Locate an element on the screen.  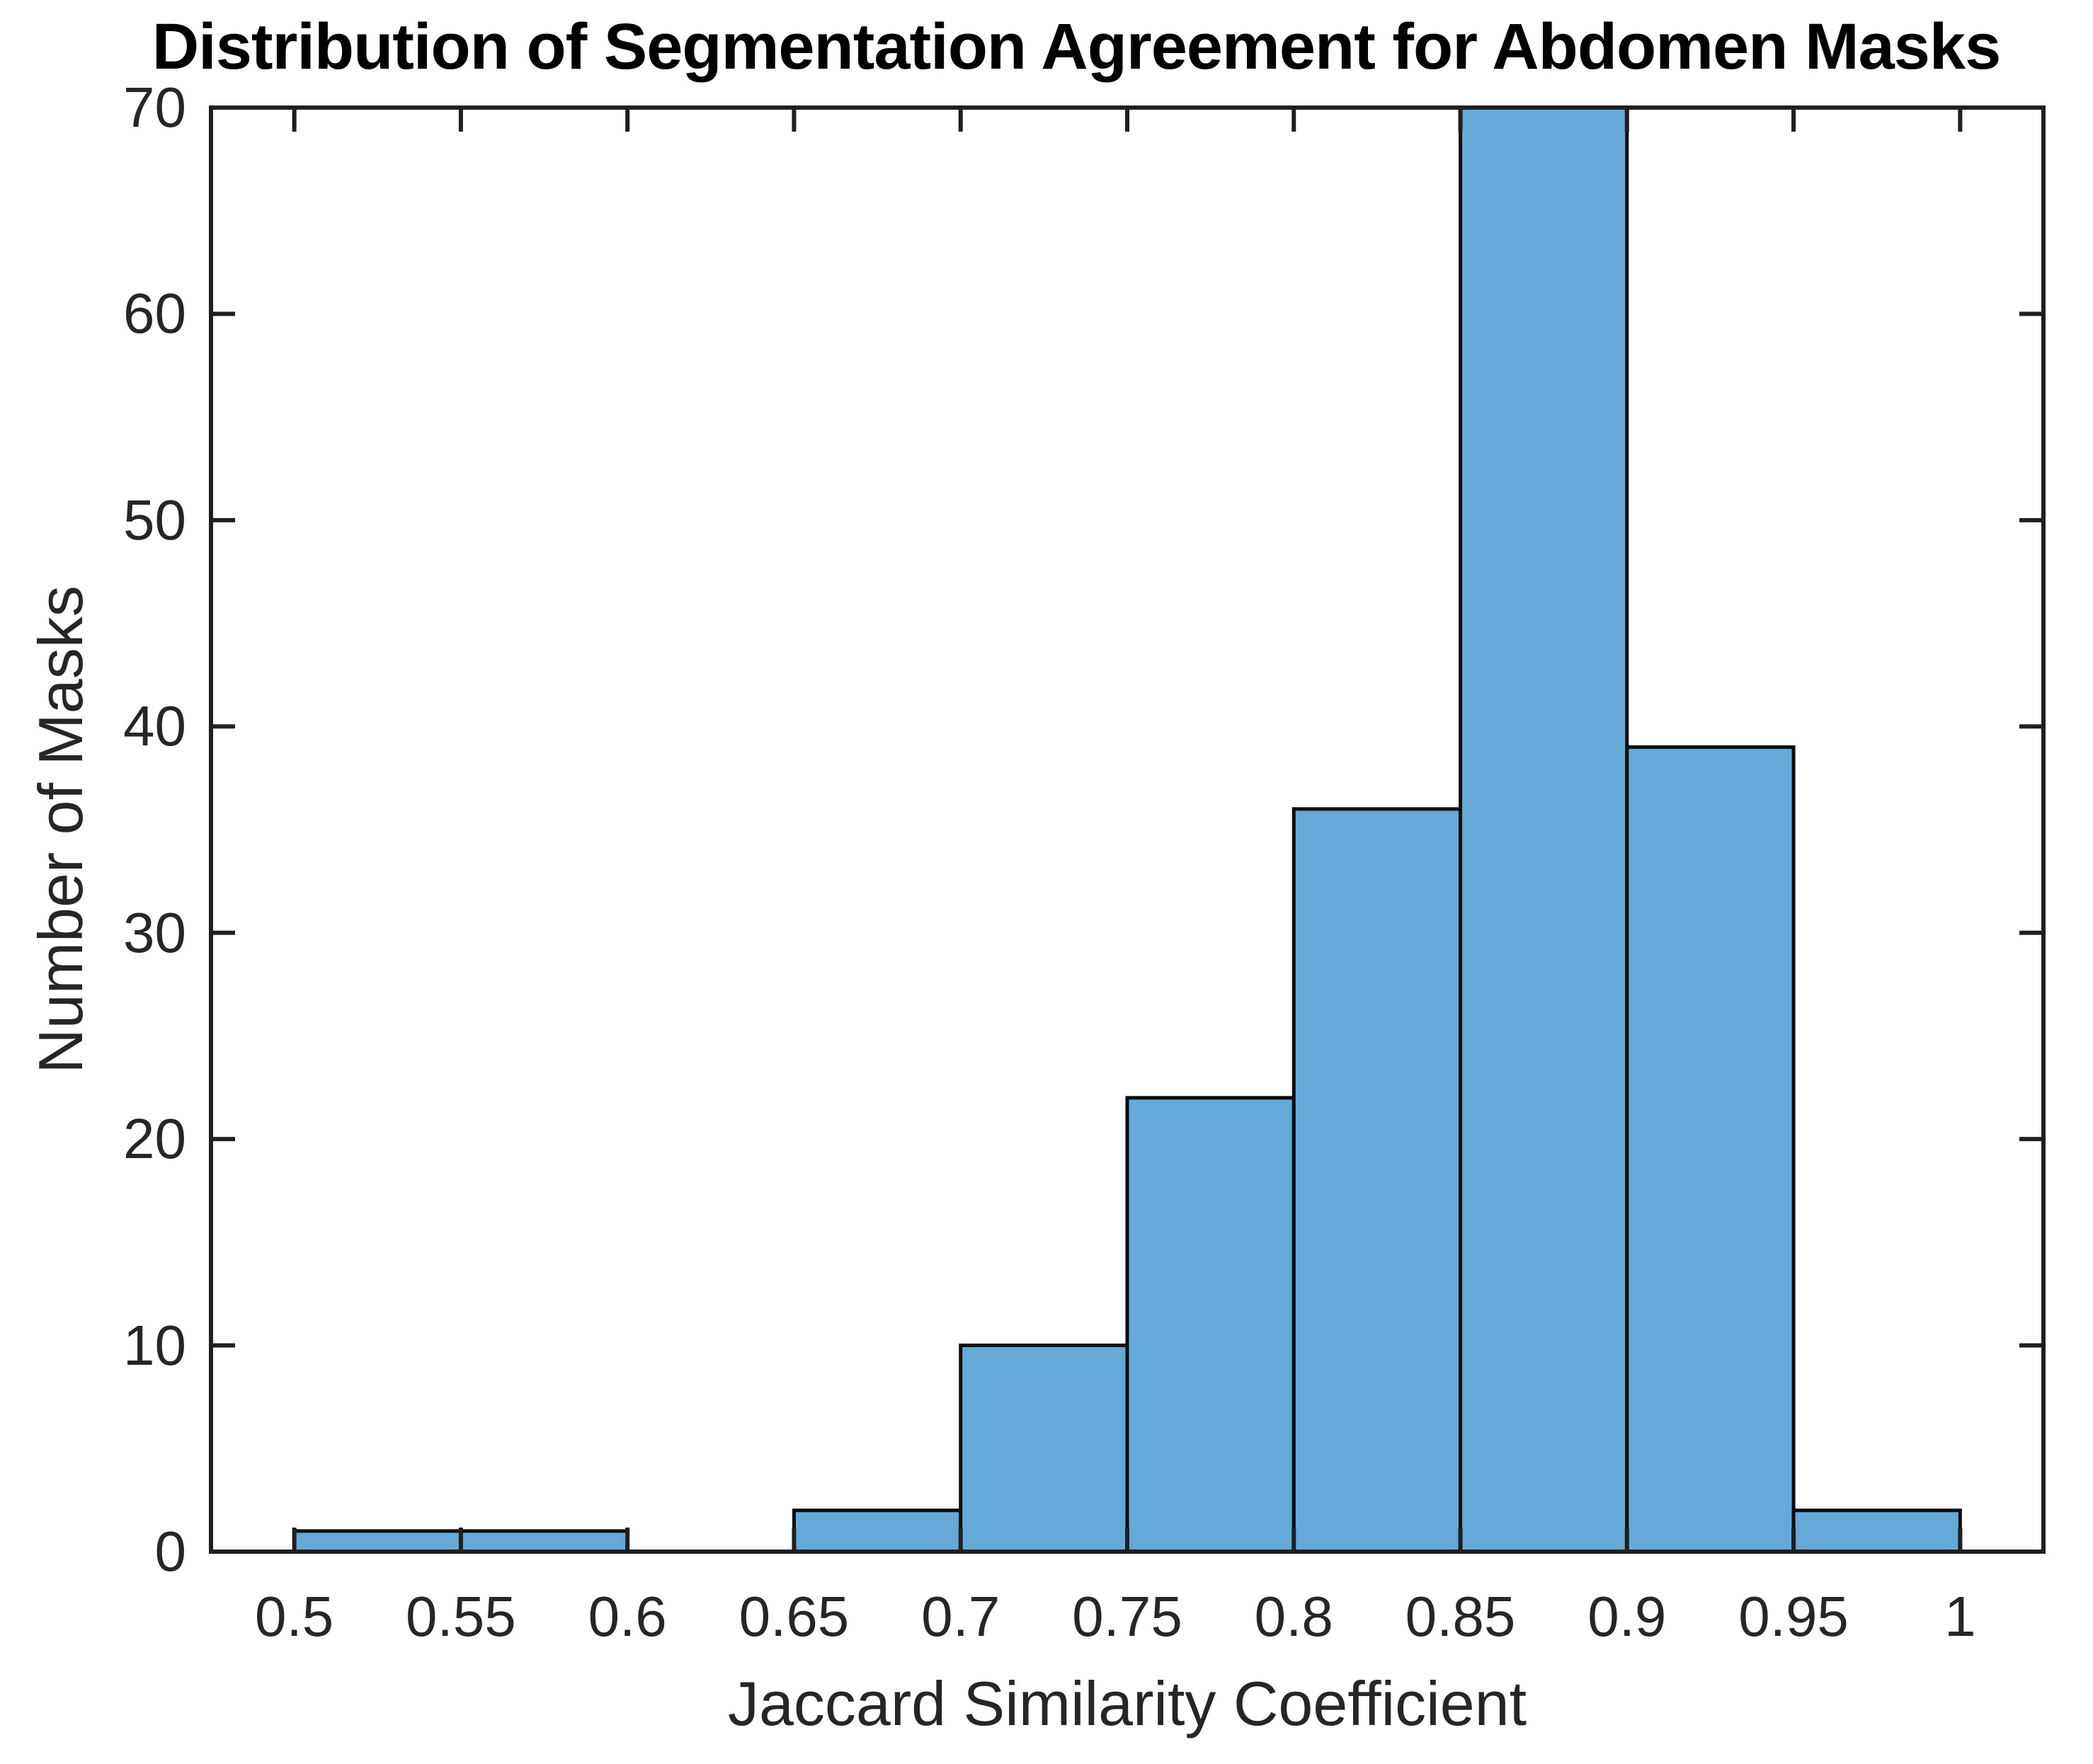
x-tick-label: 0.65 is located at coordinates (794, 1616).